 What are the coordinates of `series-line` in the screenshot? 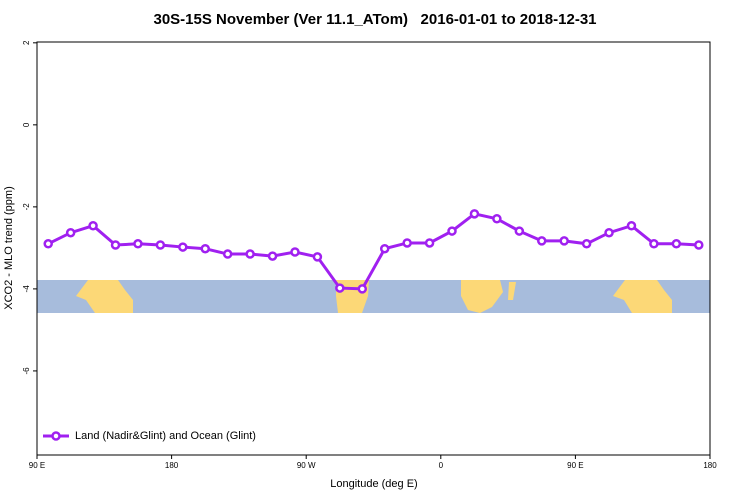 It's located at (373, 251).